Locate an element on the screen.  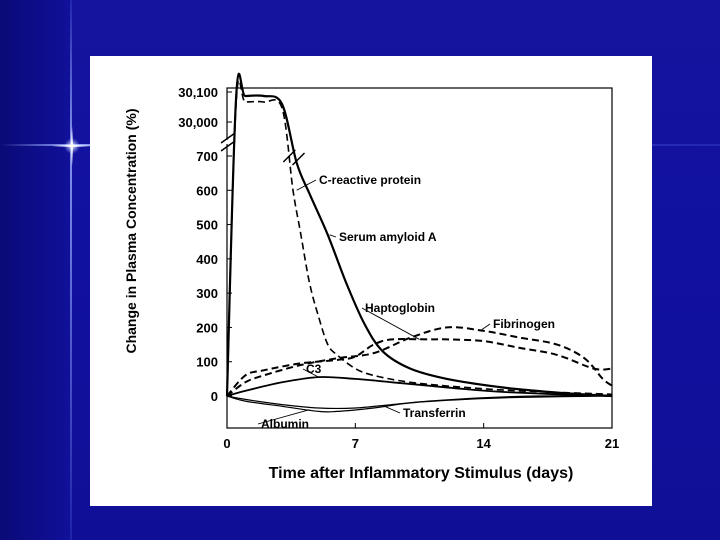
annotation-label: C-reactive protein is located at coordinates (370, 180).